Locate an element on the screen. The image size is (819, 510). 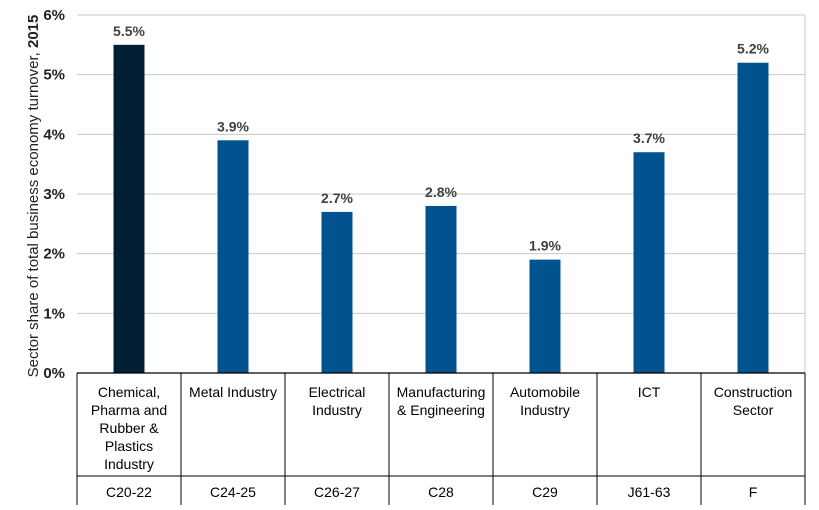
data-label: 2.8% is located at coordinates (441, 192).